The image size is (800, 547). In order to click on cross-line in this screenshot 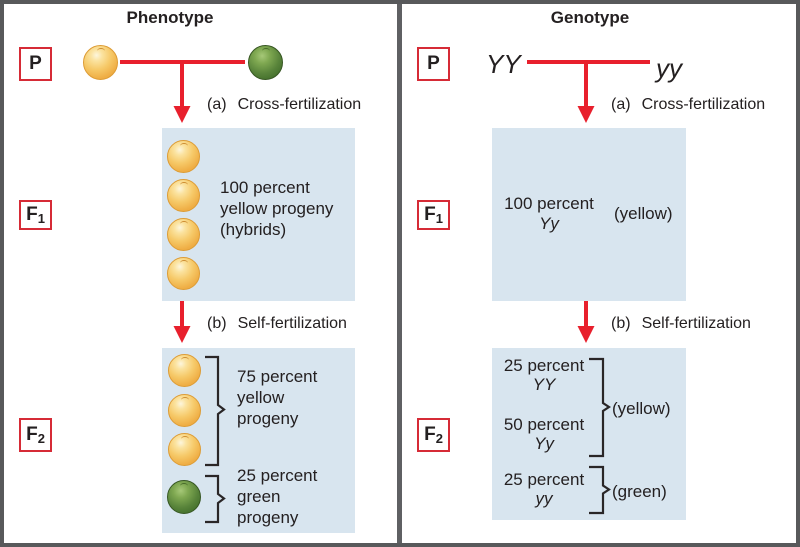, I will do `click(588, 62)`.